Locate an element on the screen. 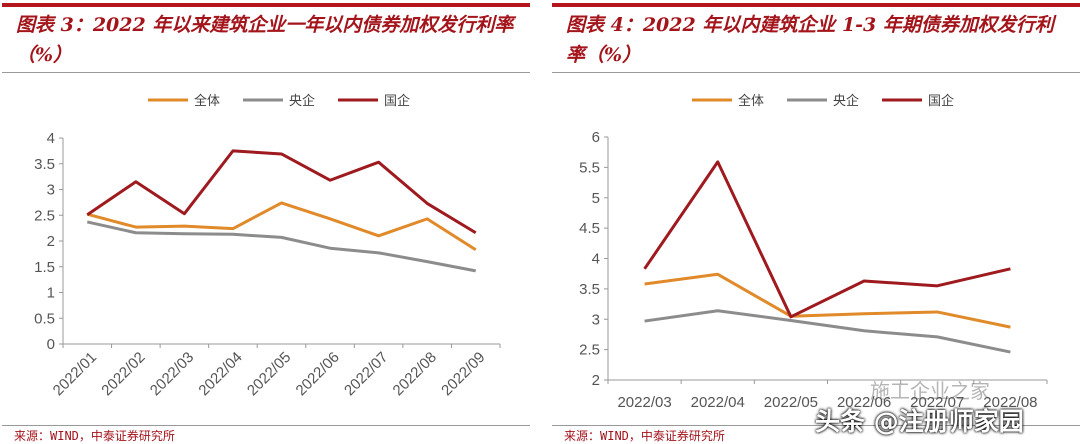 The width and height of the screenshot is (1080, 444). chart-title: 图表 4：2022 年以内建筑企业 1-3 年期债券加权发行利率（%） is located at coordinates (810, 40).